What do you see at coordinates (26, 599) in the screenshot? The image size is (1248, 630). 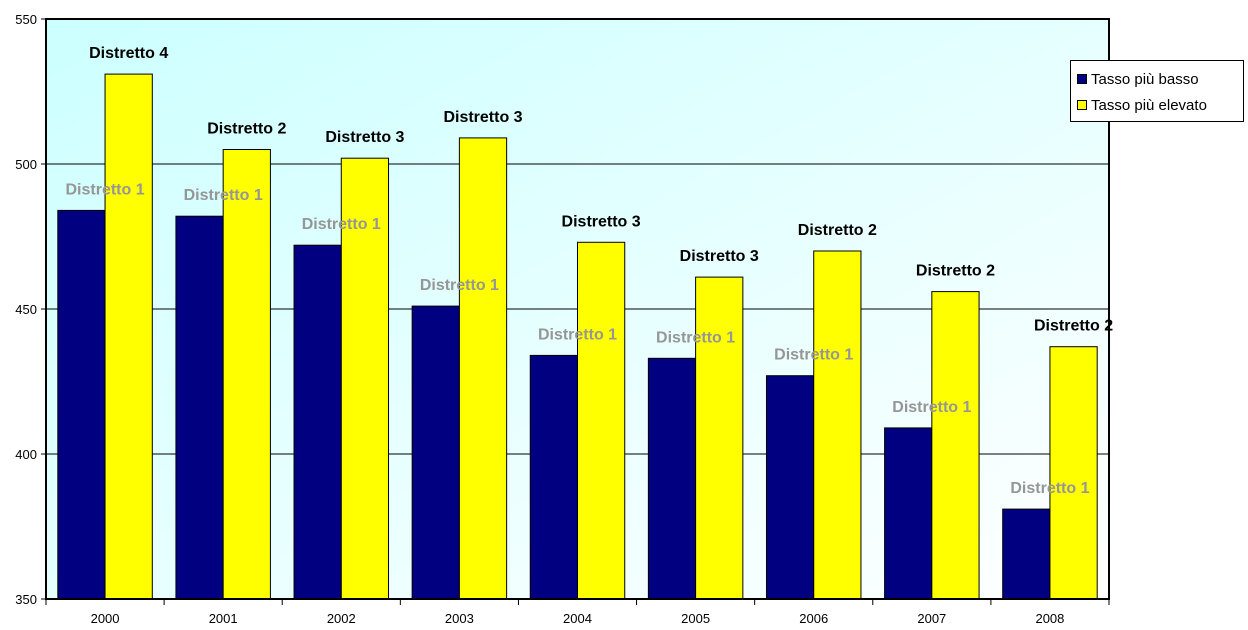 I see `y-tick-label: 350` at bounding box center [26, 599].